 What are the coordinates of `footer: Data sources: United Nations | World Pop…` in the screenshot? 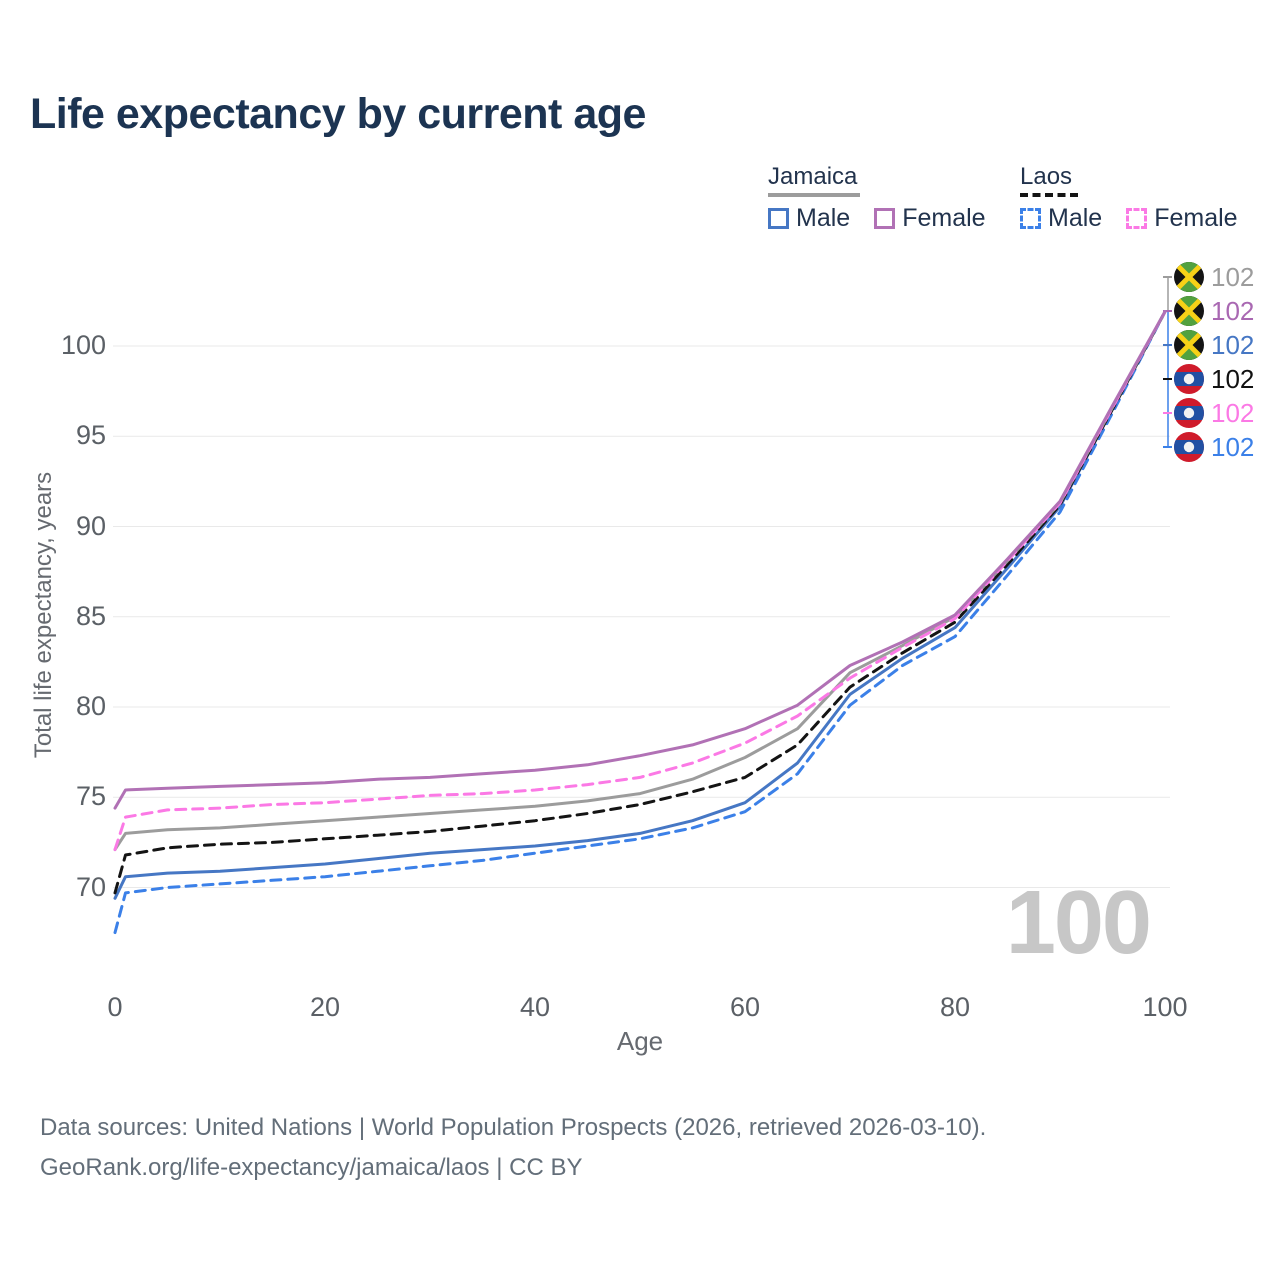 It's located at (513, 1148).